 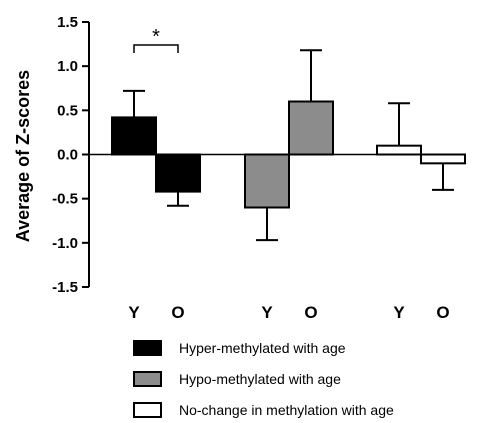 I want to click on y-tick-label: -1.0, so click(x=65, y=243).